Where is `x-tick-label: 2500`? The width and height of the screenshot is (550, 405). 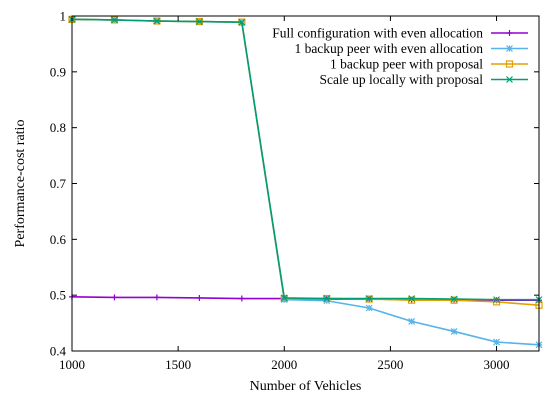
x-tick-label: 2500 is located at coordinates (390, 364).